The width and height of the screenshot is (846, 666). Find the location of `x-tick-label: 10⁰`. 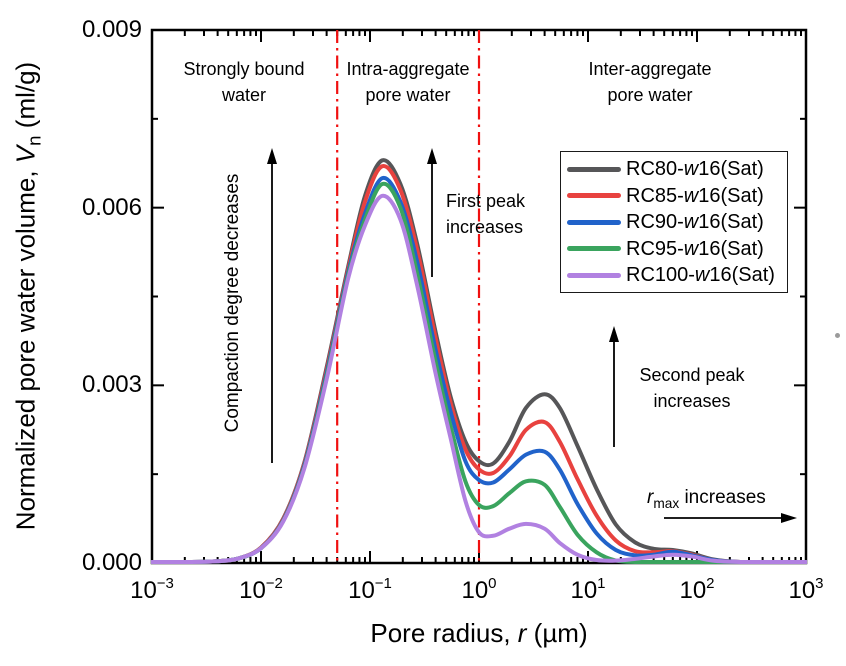

x-tick-label: 10⁰ is located at coordinates (479, 589).